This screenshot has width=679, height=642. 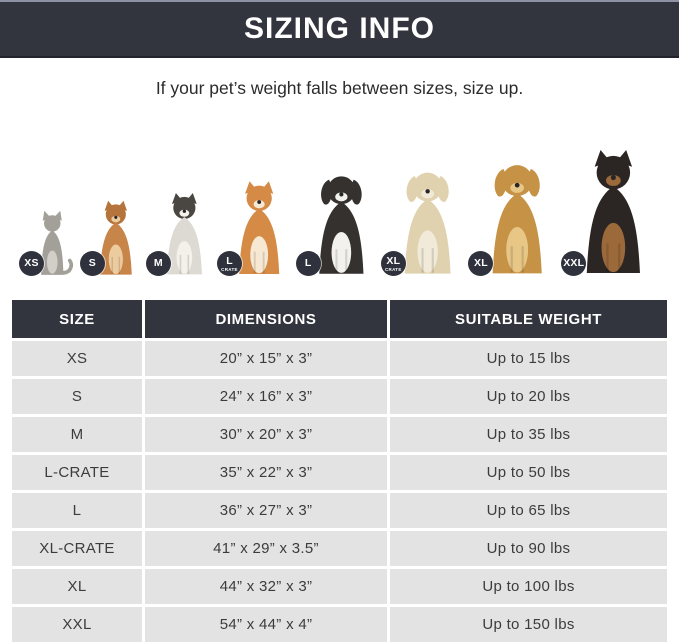 What do you see at coordinates (528, 434) in the screenshot?
I see `cell-weight: Up to 35 lbs` at bounding box center [528, 434].